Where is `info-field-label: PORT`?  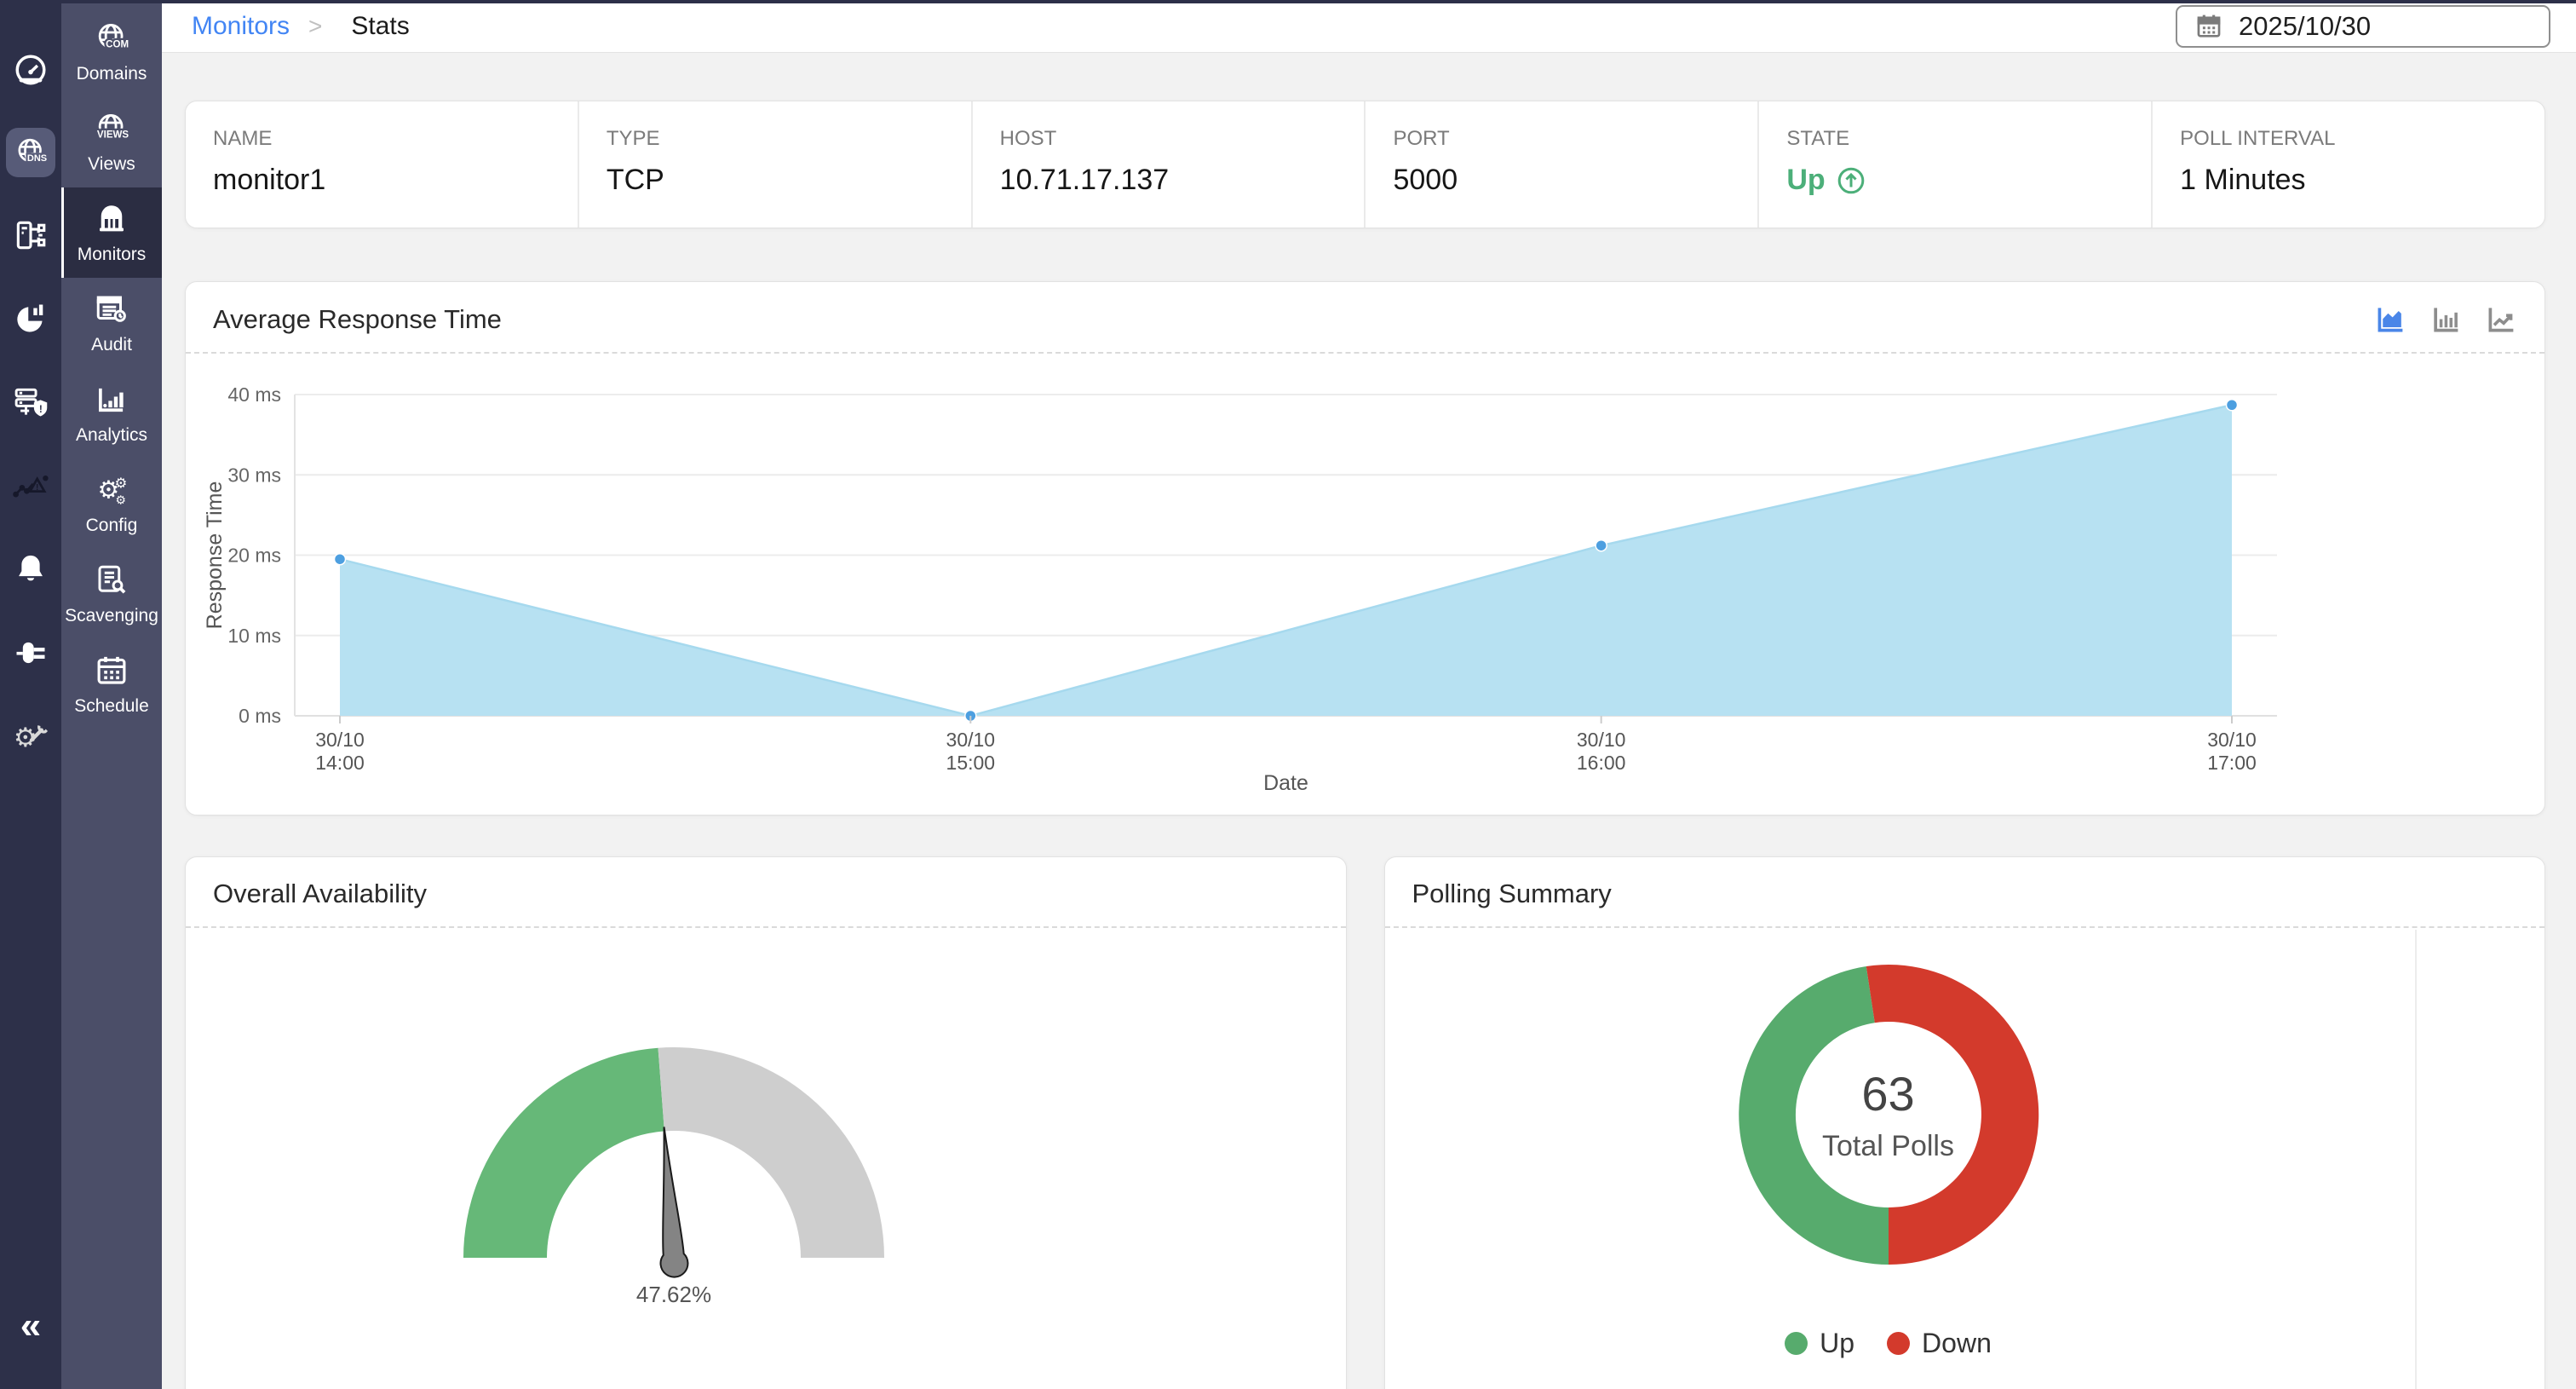 info-field-label: PORT is located at coordinates (1422, 138).